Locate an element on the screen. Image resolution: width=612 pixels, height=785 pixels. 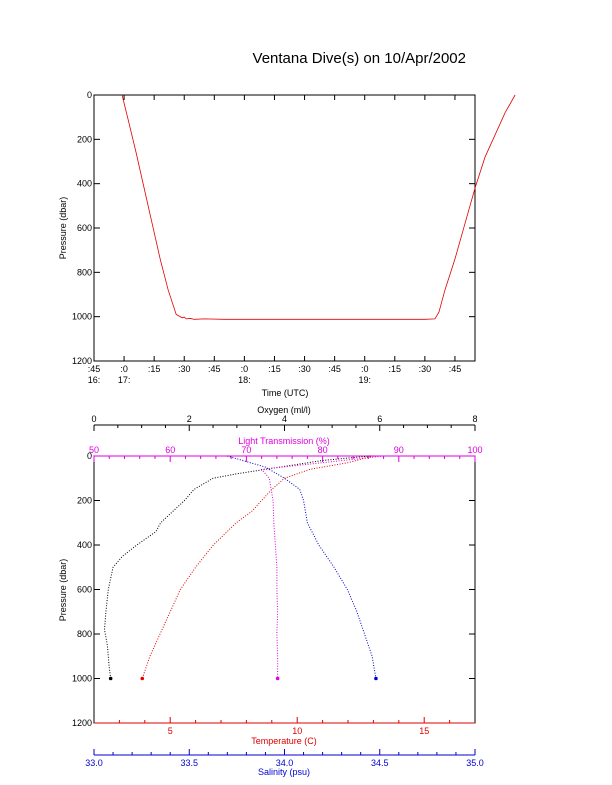
top-x-tick-hour-label: 19: is located at coordinates (364, 380).